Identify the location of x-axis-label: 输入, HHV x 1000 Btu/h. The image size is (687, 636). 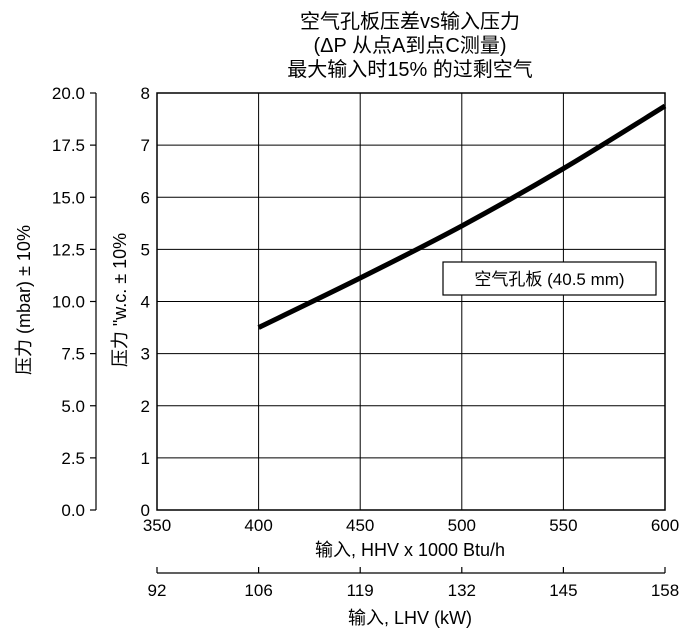
(410, 550).